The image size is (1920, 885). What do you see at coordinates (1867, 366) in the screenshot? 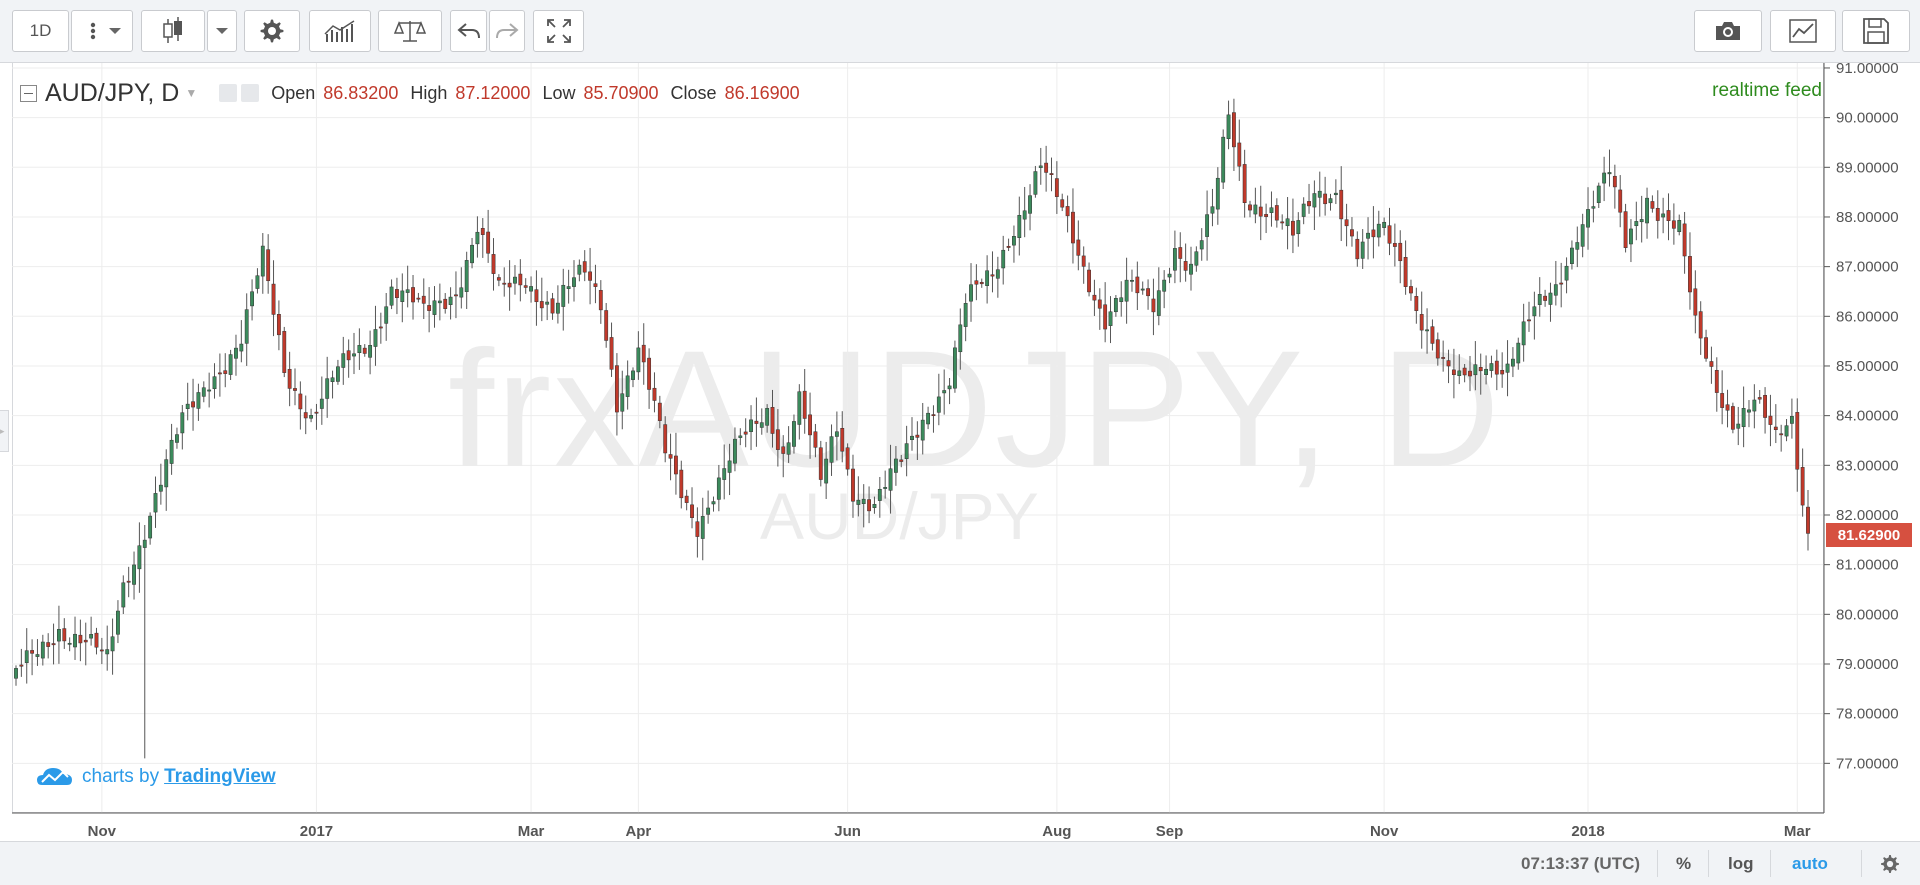
I see `y-tick-label: 85.00000` at bounding box center [1867, 366].